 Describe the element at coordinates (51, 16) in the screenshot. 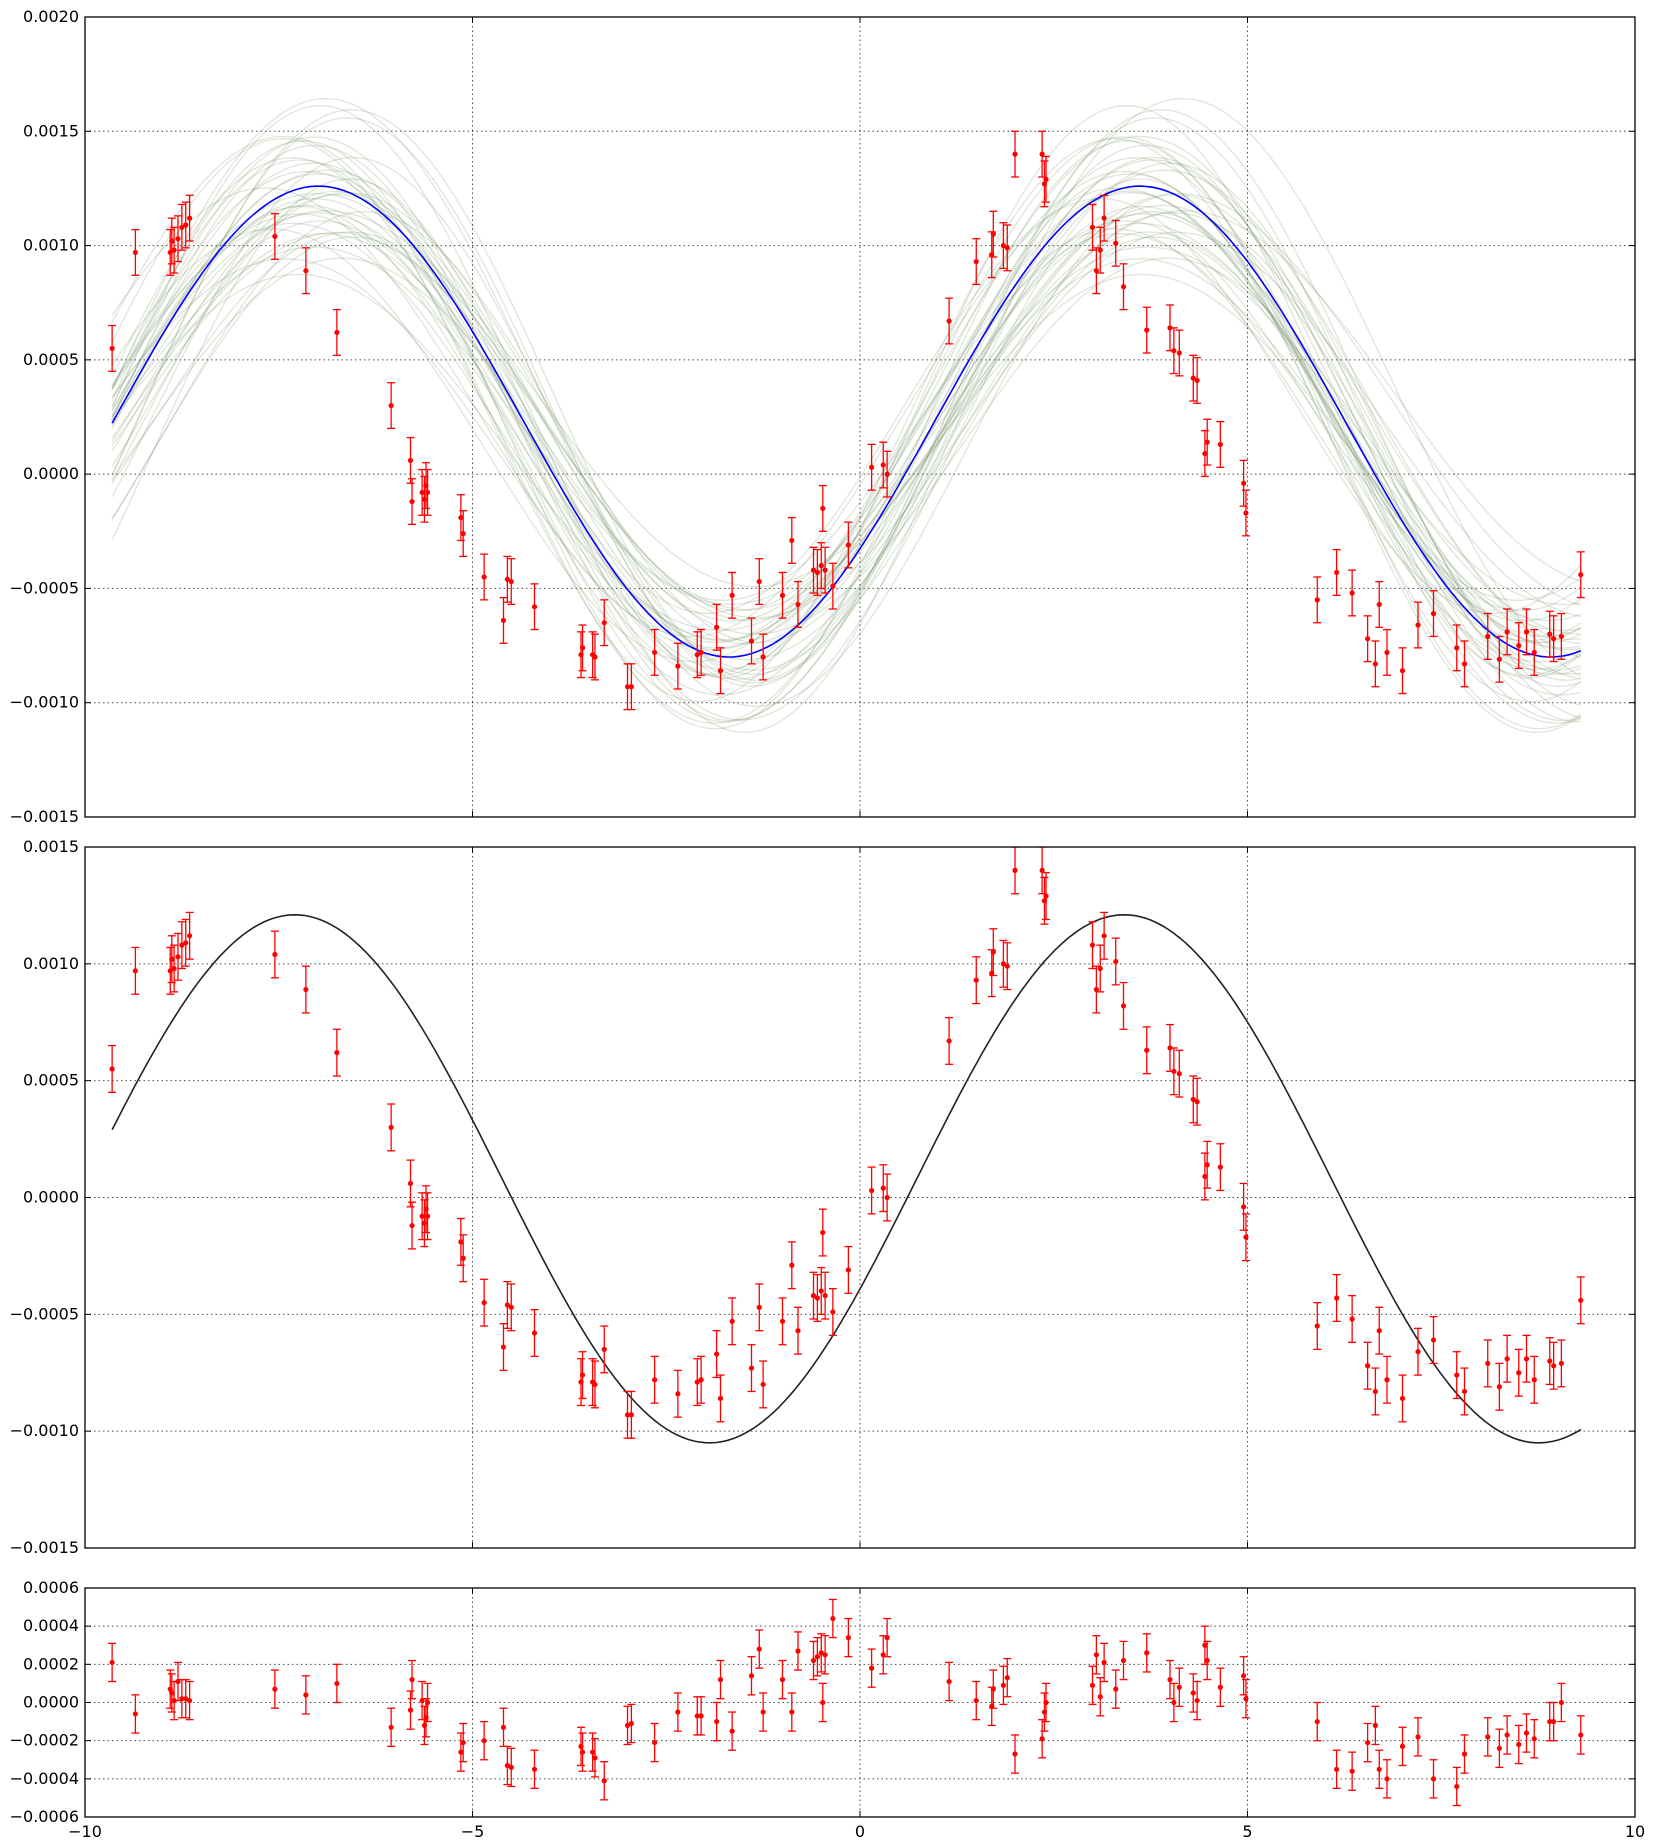

I see `y-tick-label: 0.0020` at that location.